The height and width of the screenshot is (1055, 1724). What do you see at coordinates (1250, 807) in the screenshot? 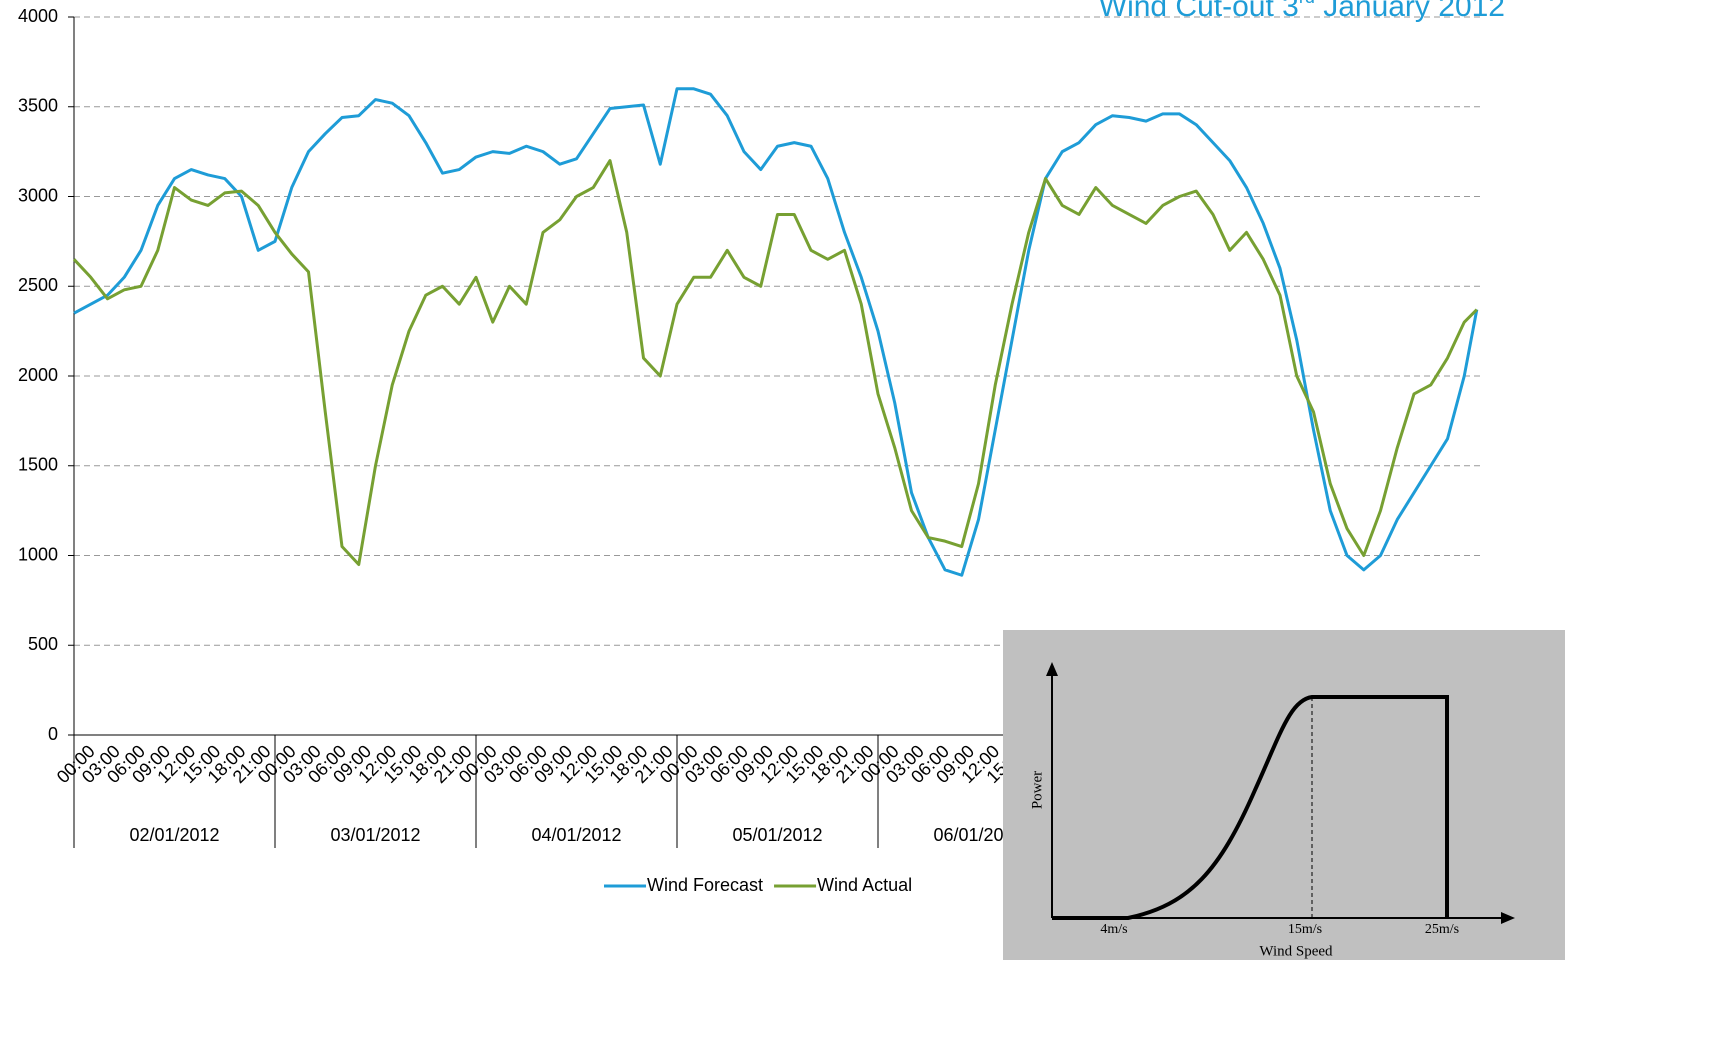
I see `power-curve` at bounding box center [1250, 807].